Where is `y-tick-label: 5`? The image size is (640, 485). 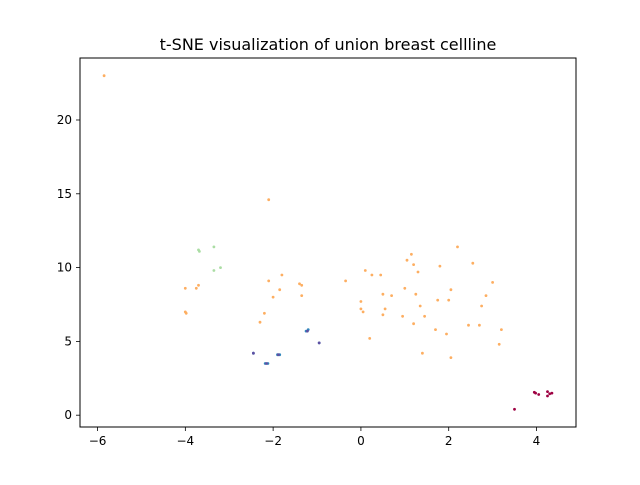
y-tick-label: 5 is located at coordinates (68, 341).